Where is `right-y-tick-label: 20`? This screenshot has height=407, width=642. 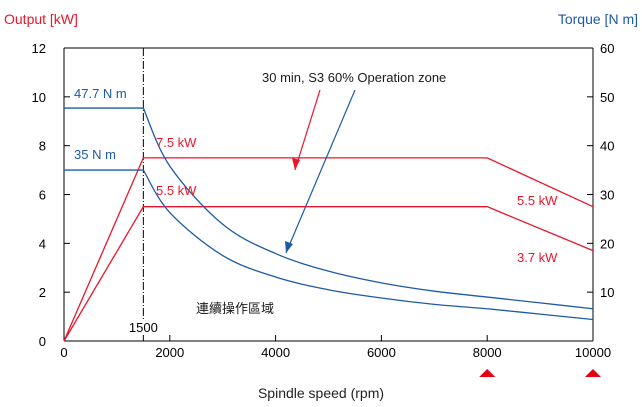 right-y-tick-label: 20 is located at coordinates (607, 243).